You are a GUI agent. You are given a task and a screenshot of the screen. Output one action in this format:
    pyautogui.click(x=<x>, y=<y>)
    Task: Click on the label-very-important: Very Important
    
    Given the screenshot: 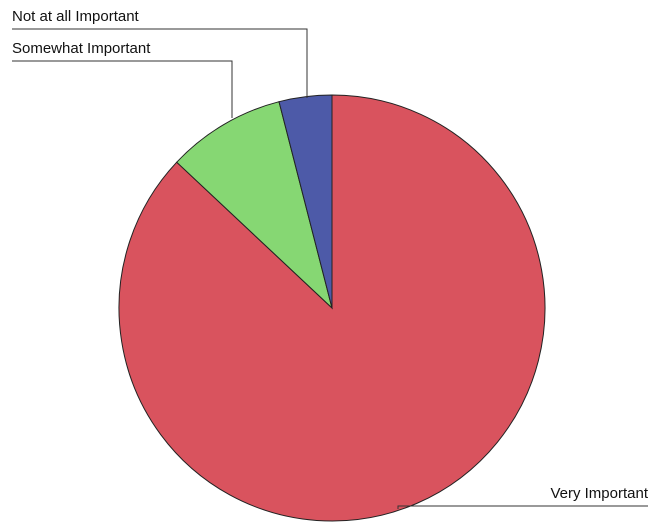 What is the action you would take?
    pyautogui.click(x=599, y=493)
    